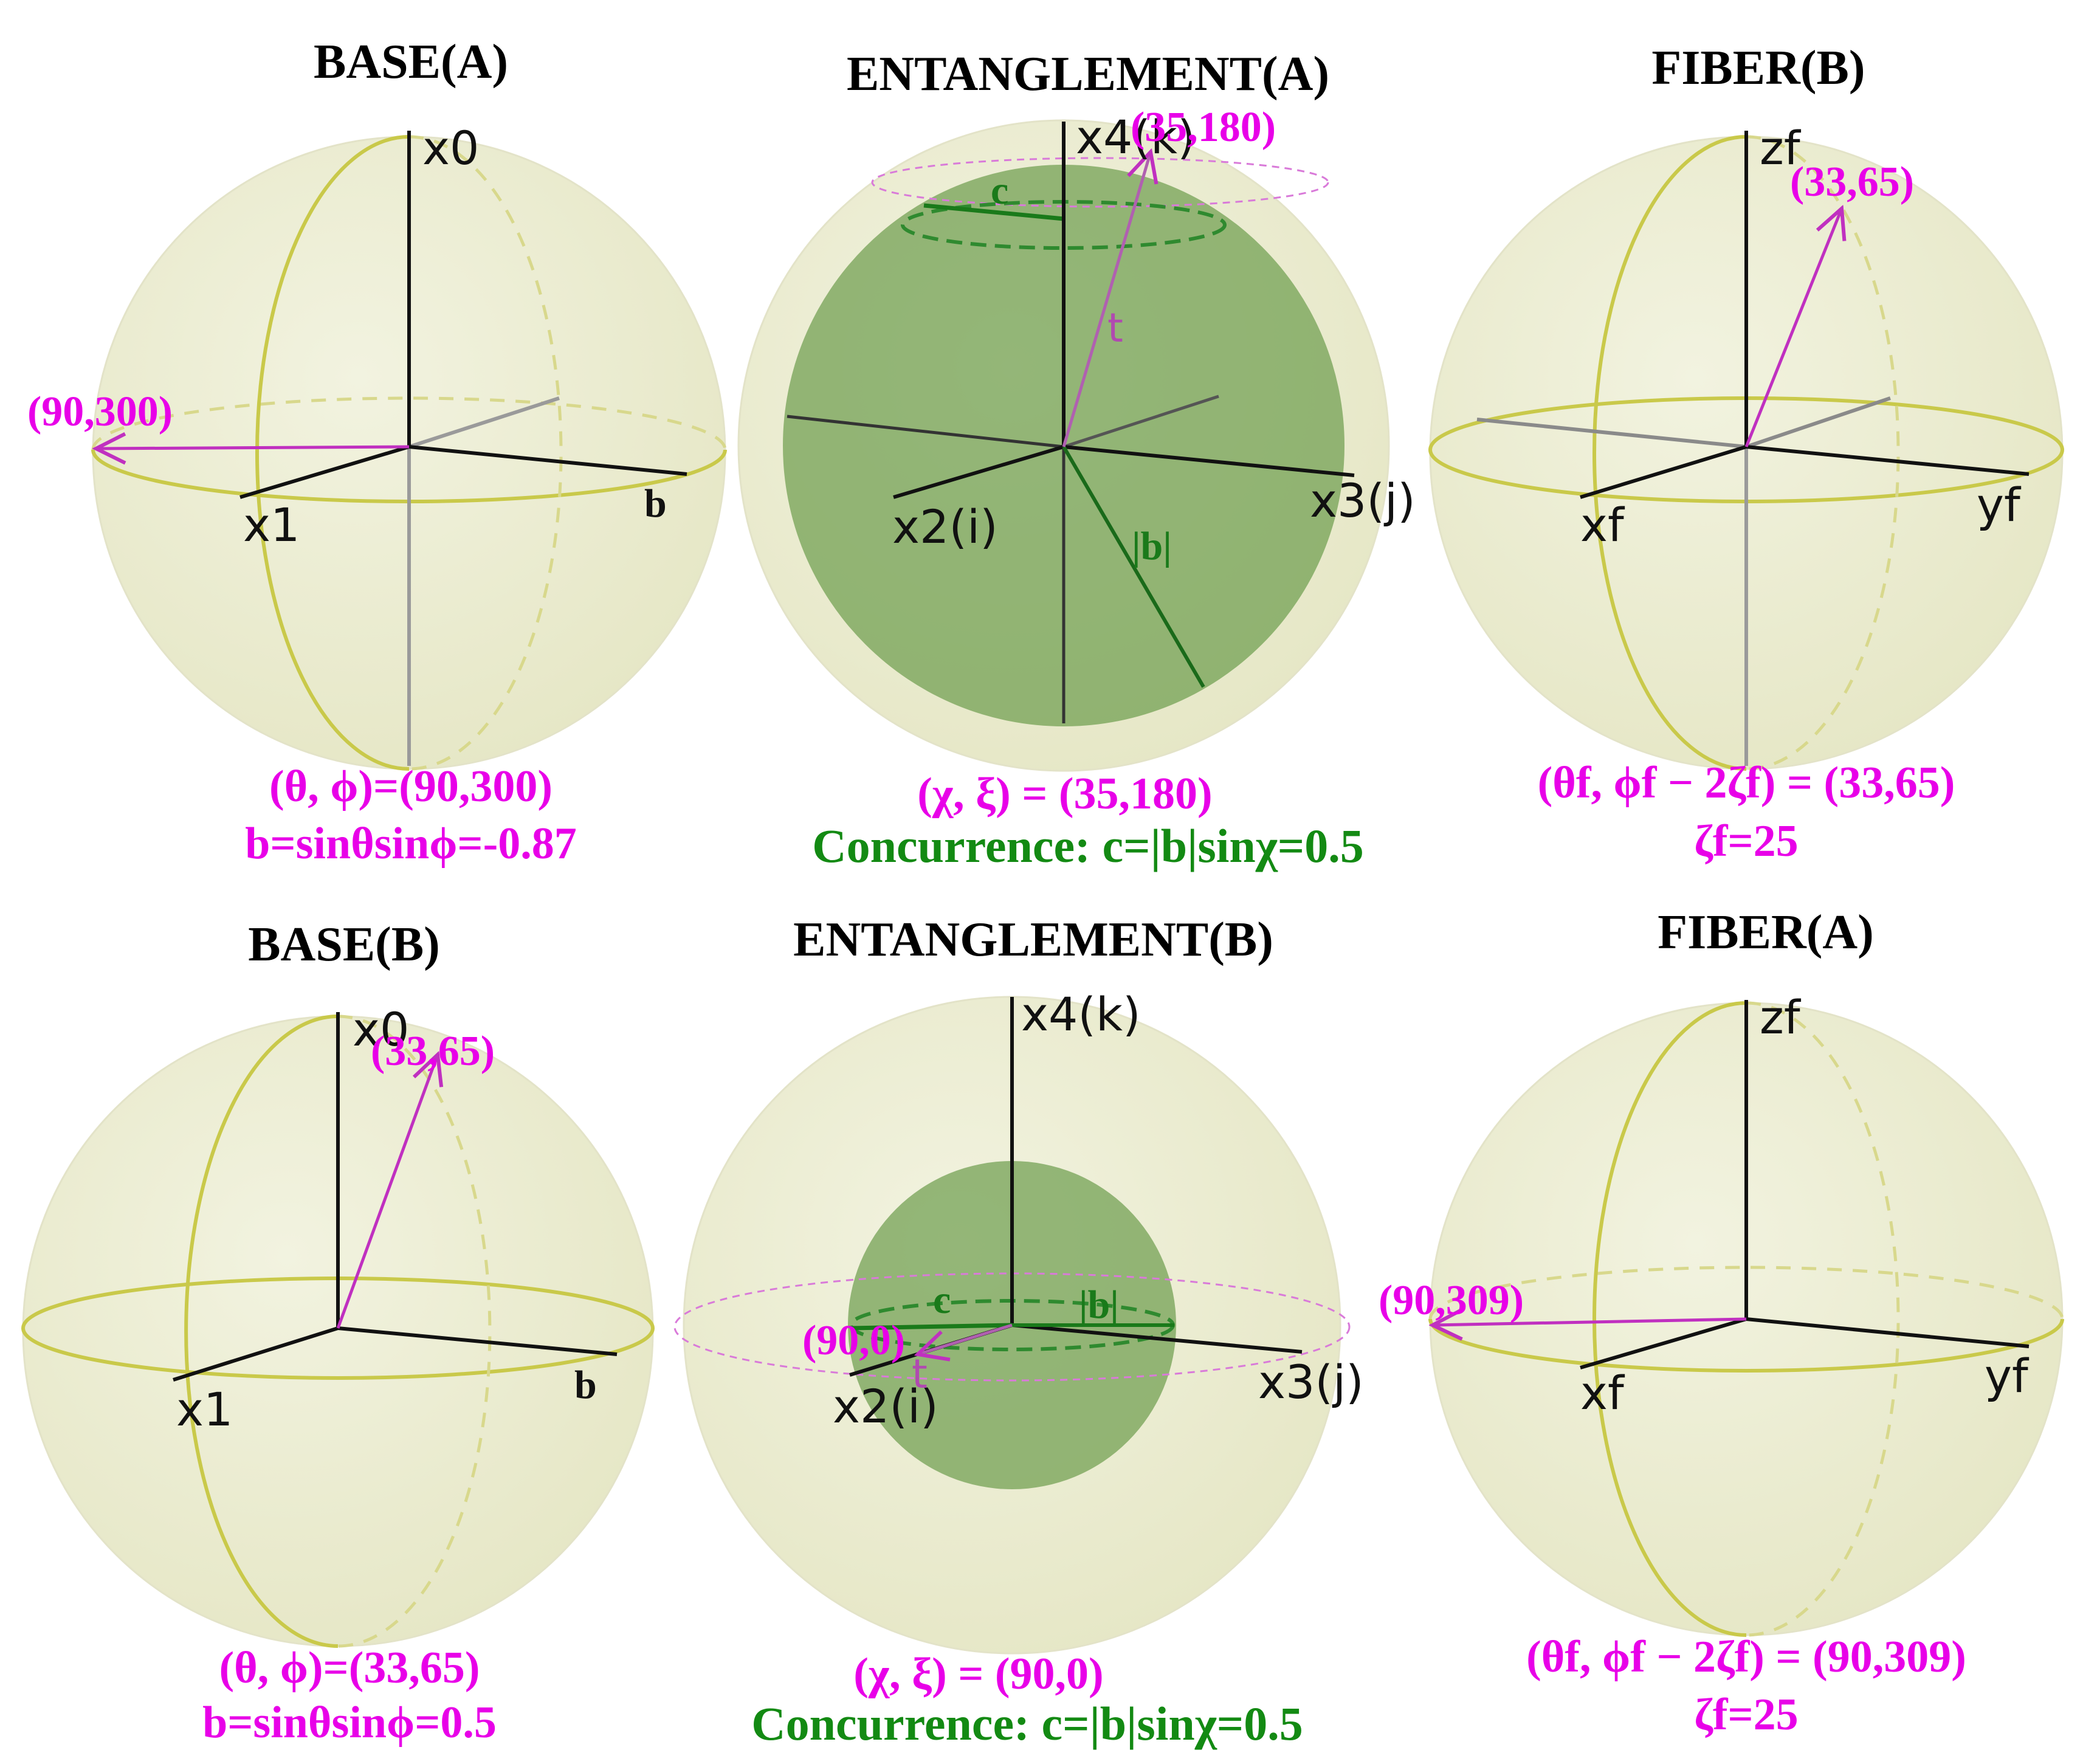 The height and width of the screenshot is (1764, 2083). What do you see at coordinates (1766, 932) in the screenshot?
I see `panel-title: FIBER(A)` at bounding box center [1766, 932].